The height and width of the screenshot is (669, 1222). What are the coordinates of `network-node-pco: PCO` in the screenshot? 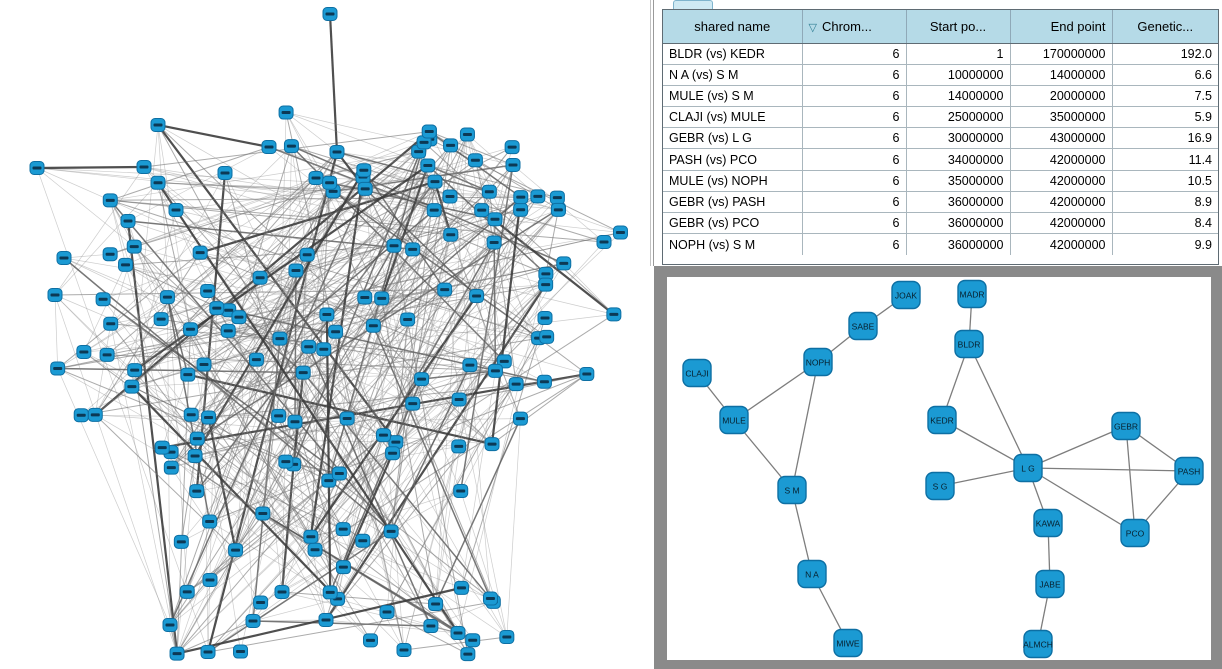 It's located at (1135, 533).